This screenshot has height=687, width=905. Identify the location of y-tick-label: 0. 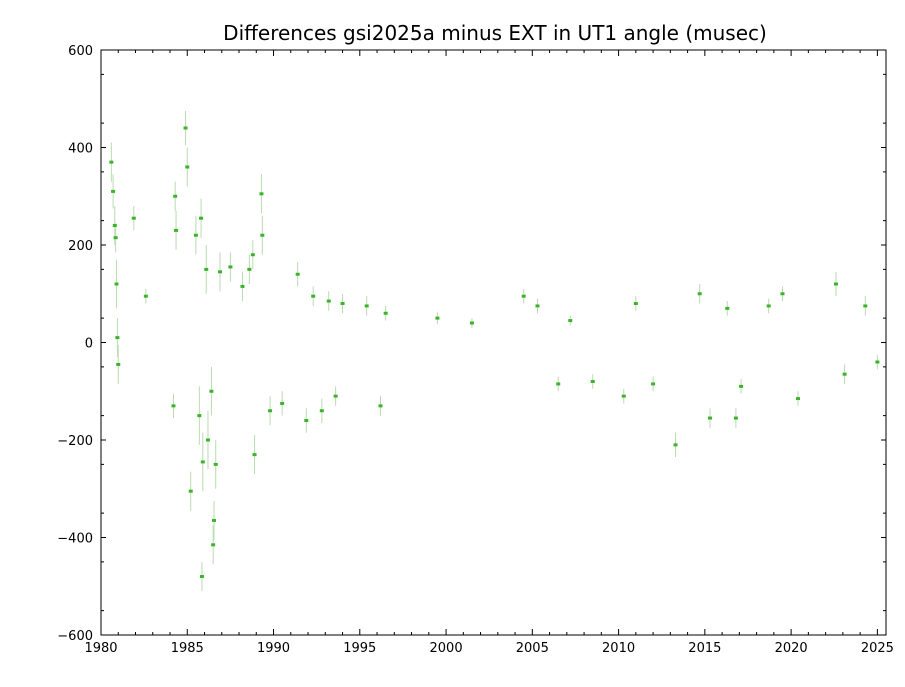
(89, 344).